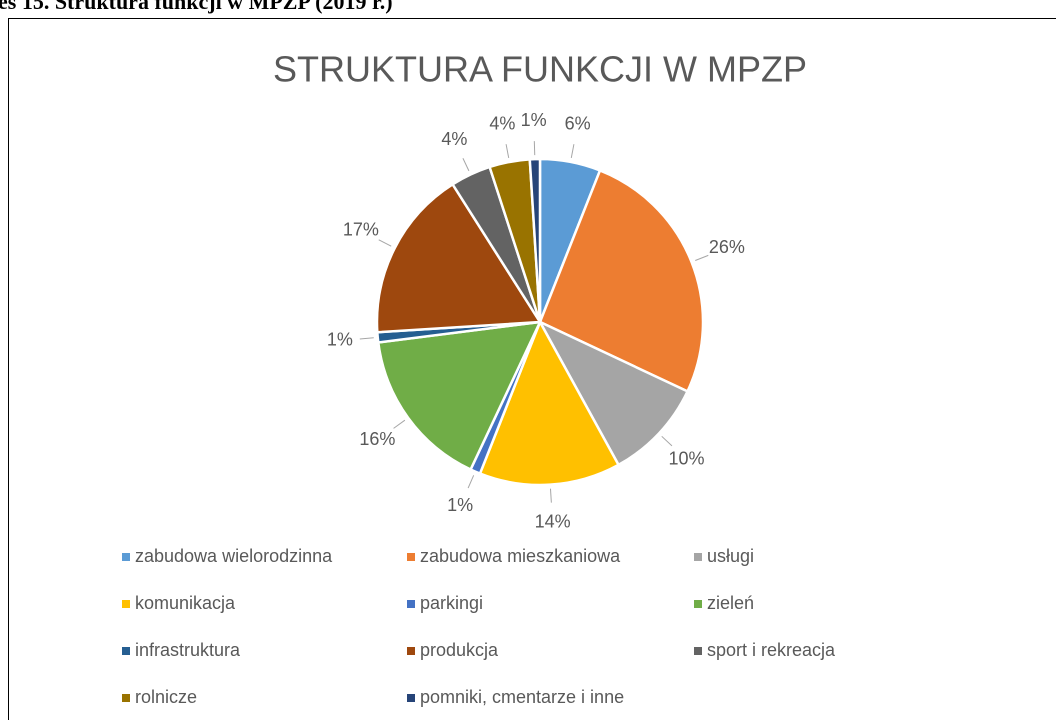 This screenshot has height=725, width=1056. I want to click on legend-label: komunikacja, so click(185, 603).